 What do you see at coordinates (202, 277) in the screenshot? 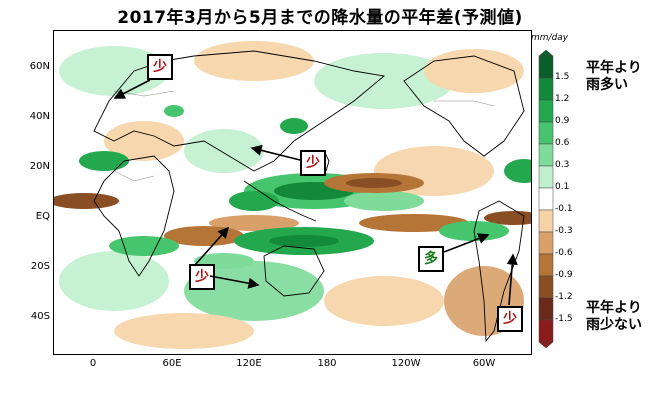
I see `callout-few-australia: 少` at bounding box center [202, 277].